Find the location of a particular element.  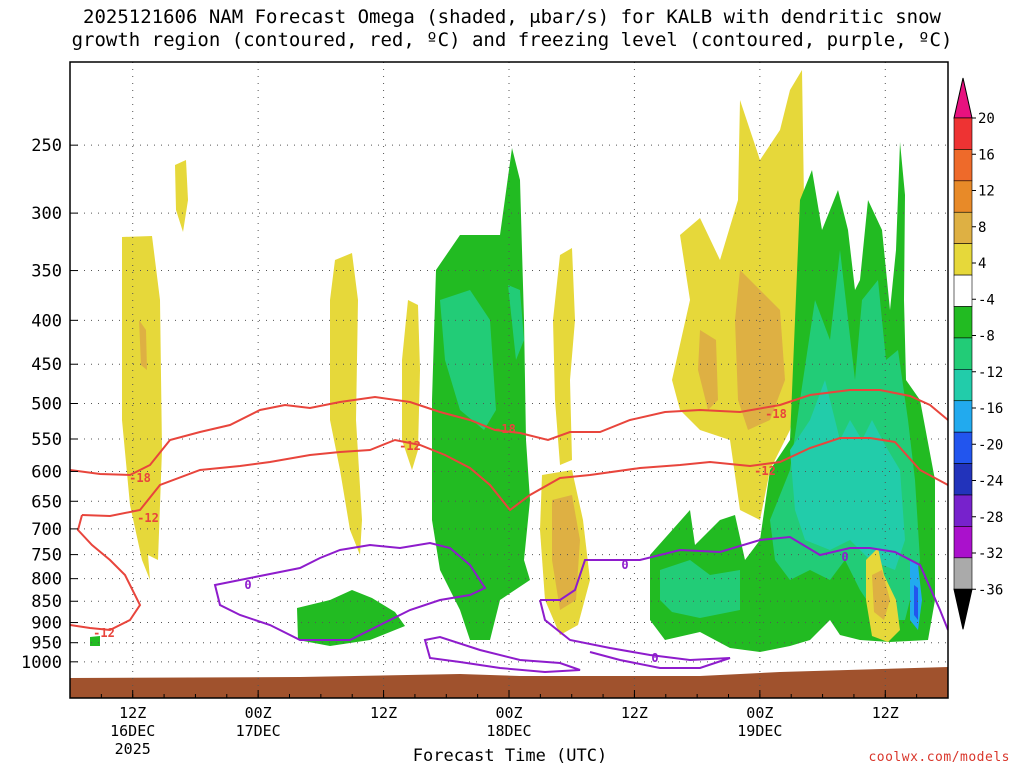

colorbar-label: -12 is located at coordinates (990, 373).